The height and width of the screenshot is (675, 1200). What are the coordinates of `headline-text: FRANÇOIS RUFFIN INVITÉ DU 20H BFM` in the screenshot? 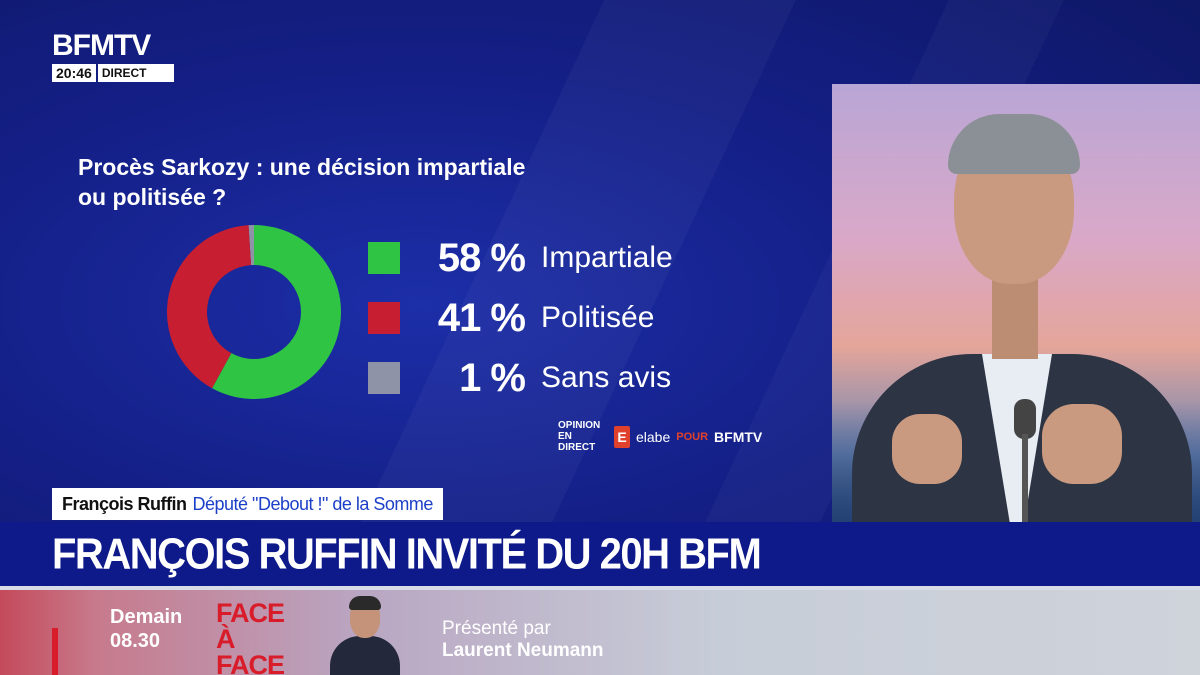 It's located at (407, 554).